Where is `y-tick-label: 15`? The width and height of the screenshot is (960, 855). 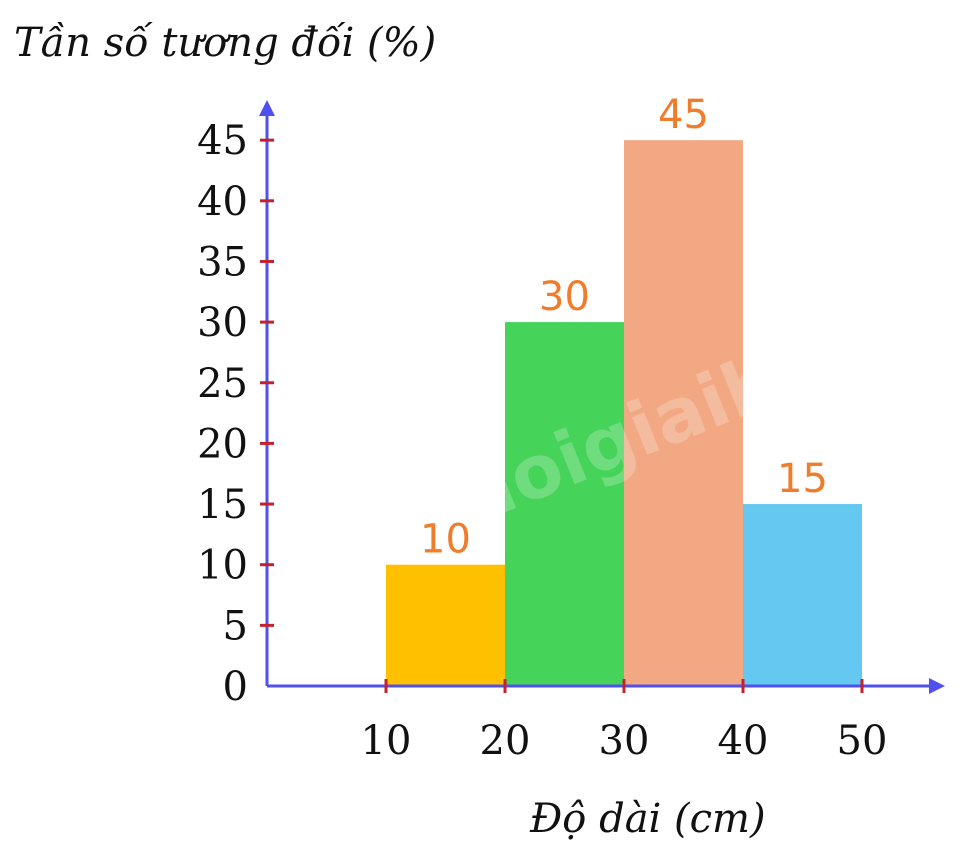 y-tick-label: 15 is located at coordinates (222, 505).